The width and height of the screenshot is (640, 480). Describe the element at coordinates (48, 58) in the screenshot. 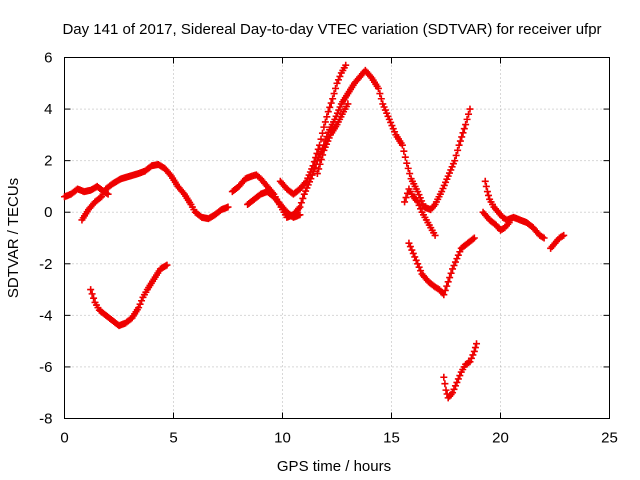

I see `y-tick-label: 6` at that location.